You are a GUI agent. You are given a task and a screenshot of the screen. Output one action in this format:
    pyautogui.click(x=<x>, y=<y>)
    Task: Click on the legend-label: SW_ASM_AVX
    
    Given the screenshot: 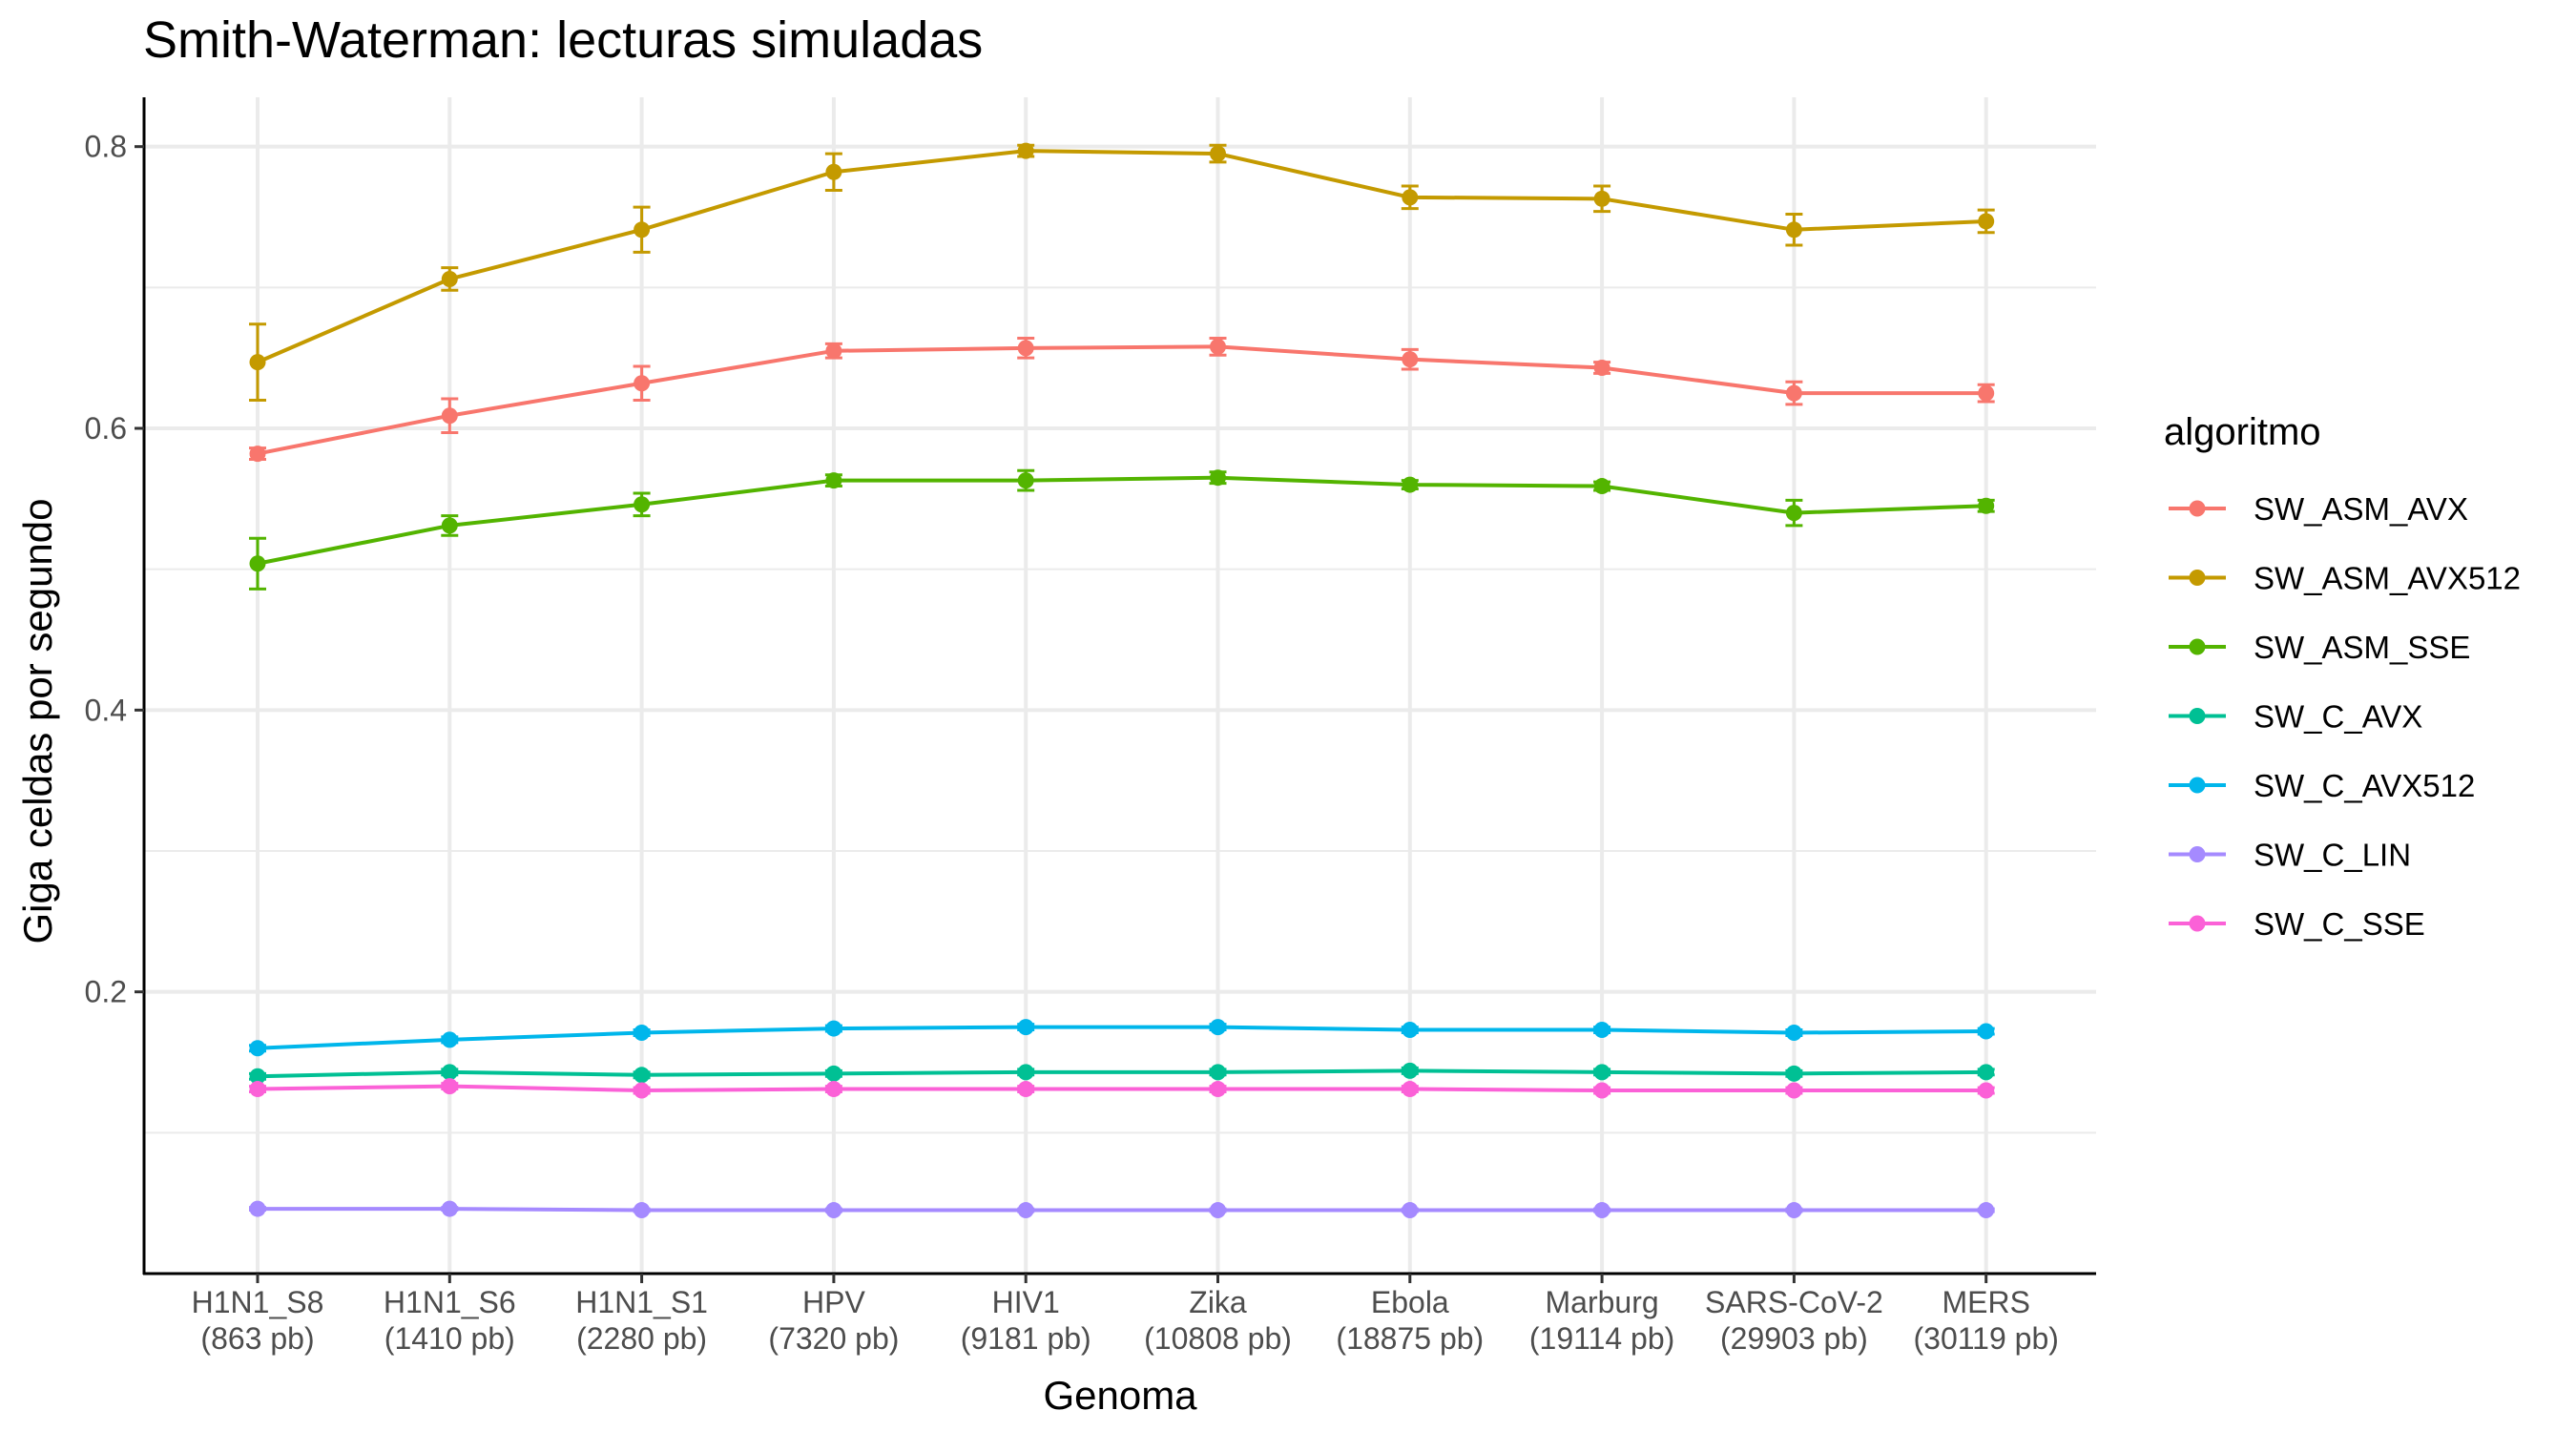 What is the action you would take?
    pyautogui.click(x=2361, y=509)
    